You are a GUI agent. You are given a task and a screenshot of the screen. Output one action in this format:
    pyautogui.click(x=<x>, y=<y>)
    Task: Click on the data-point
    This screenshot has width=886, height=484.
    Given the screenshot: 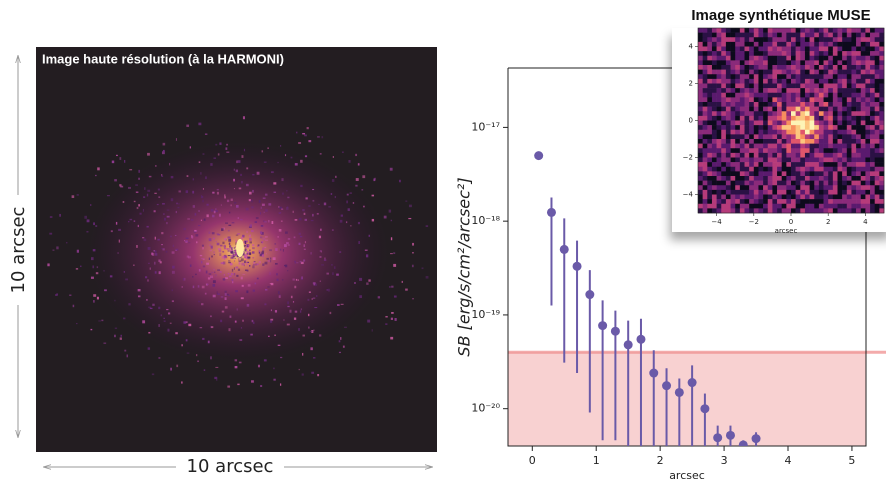 What is the action you would take?
    pyautogui.click(x=551, y=212)
    